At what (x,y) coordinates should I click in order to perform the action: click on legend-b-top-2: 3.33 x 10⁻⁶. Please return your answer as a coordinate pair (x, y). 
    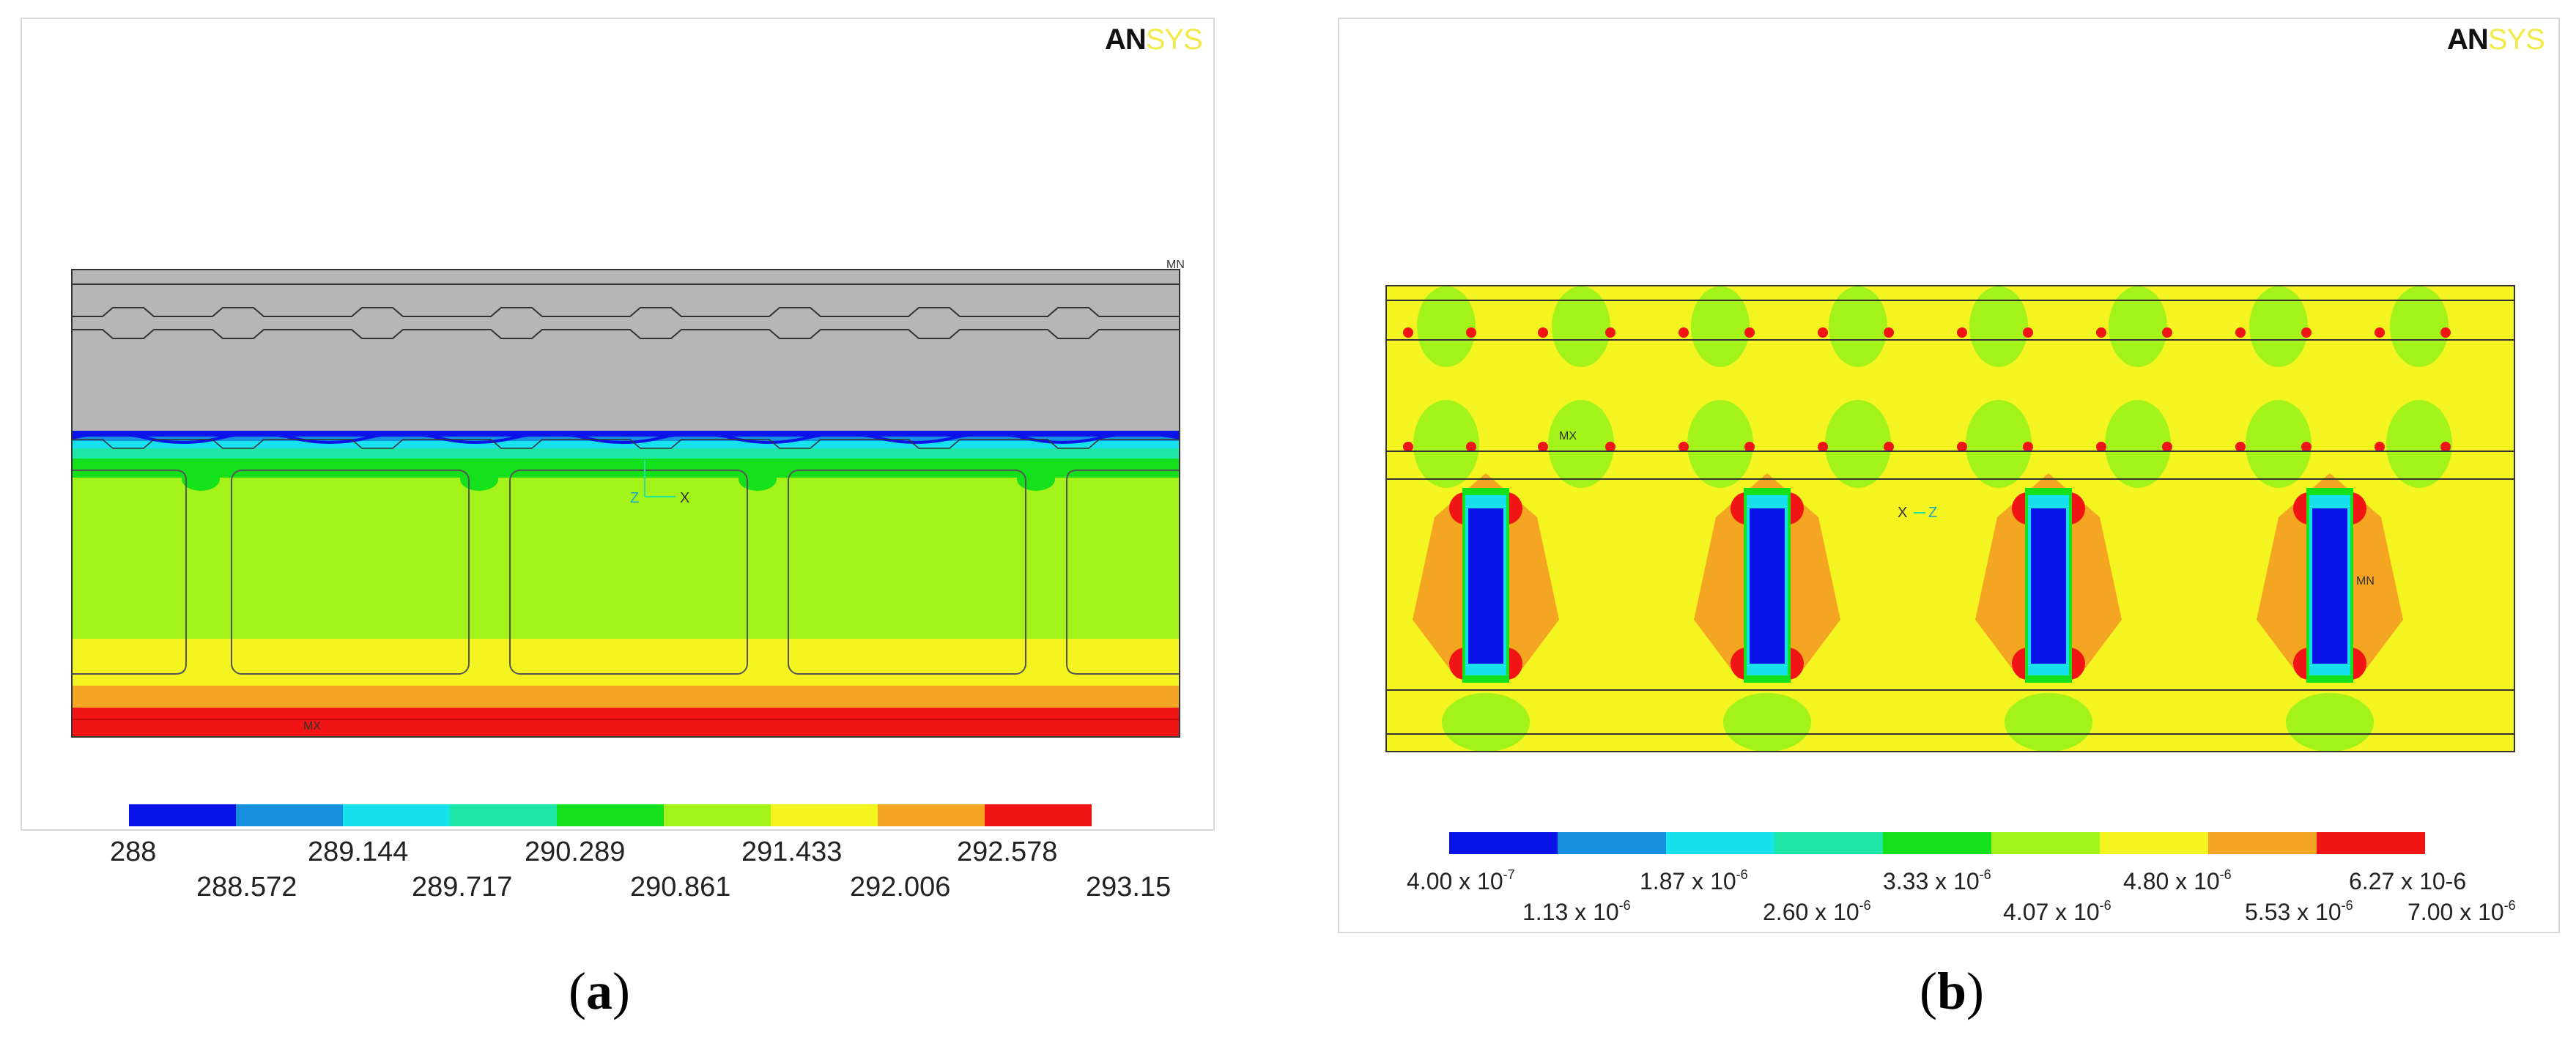
    Looking at the image, I should click on (1937, 881).